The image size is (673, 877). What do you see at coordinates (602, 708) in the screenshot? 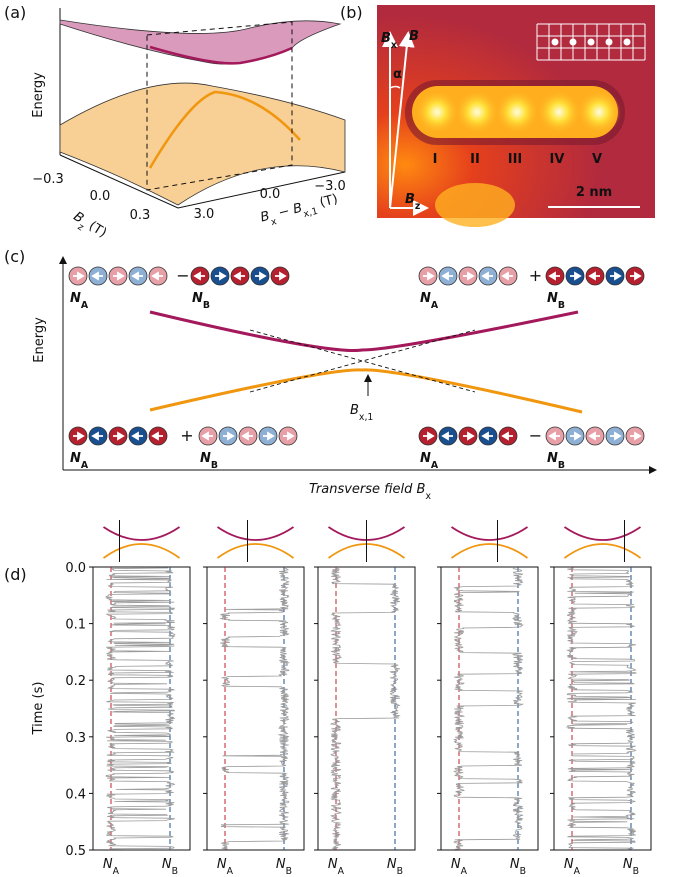
I see `plot-frame` at bounding box center [602, 708].